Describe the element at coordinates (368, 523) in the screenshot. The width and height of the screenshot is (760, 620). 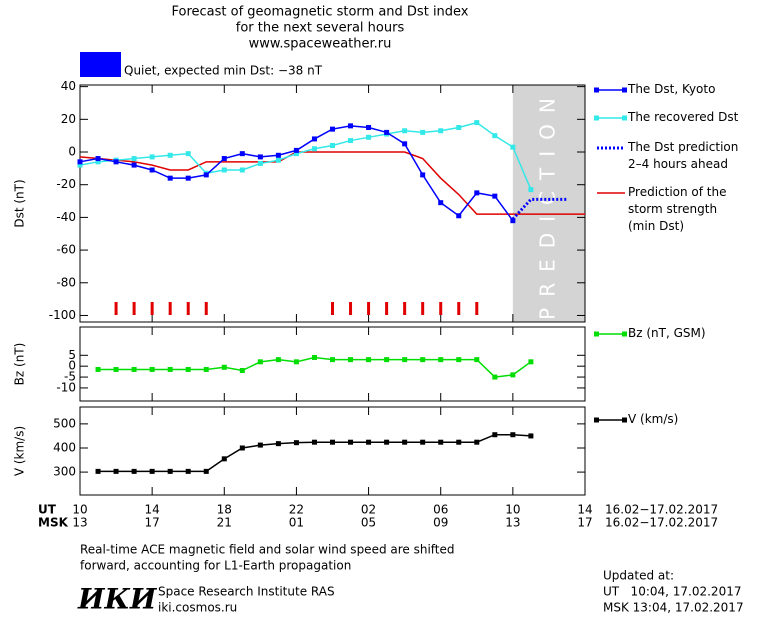
I see `x-tick-label: 05` at that location.